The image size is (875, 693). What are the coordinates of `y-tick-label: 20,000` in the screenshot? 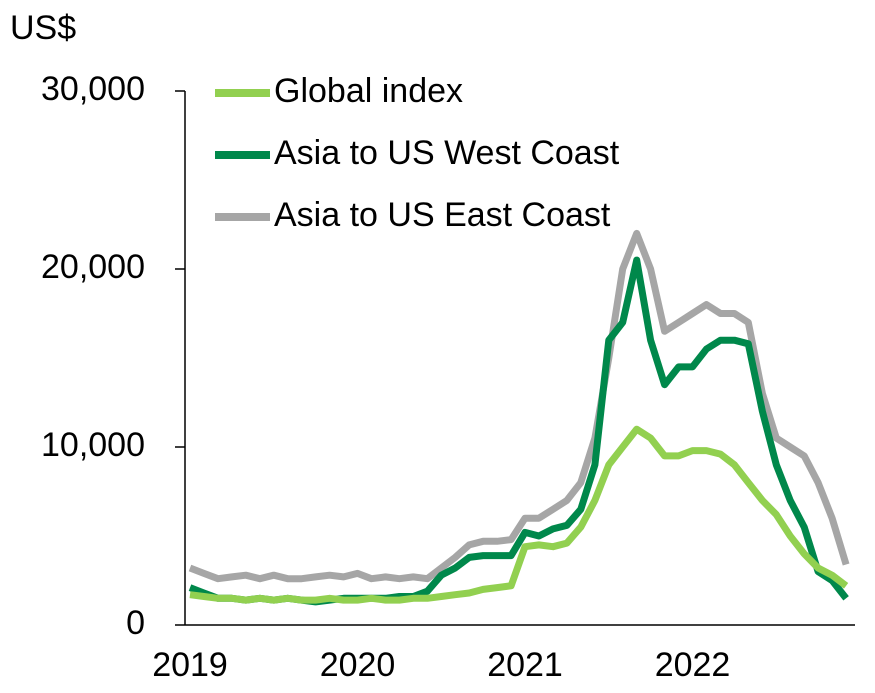 It's located at (93, 267).